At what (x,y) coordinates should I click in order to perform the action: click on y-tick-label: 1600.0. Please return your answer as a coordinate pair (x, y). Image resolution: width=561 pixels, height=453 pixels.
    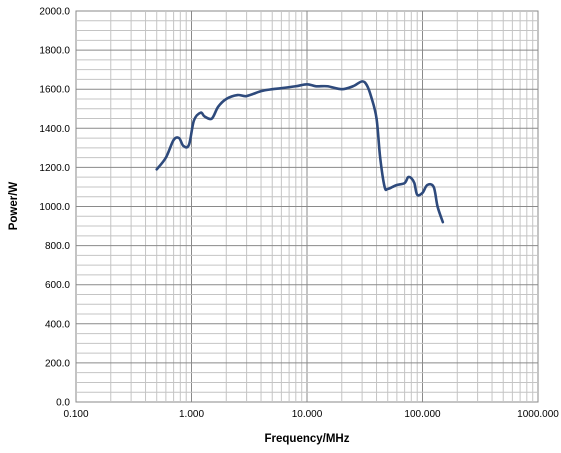
    Looking at the image, I should click on (54, 90).